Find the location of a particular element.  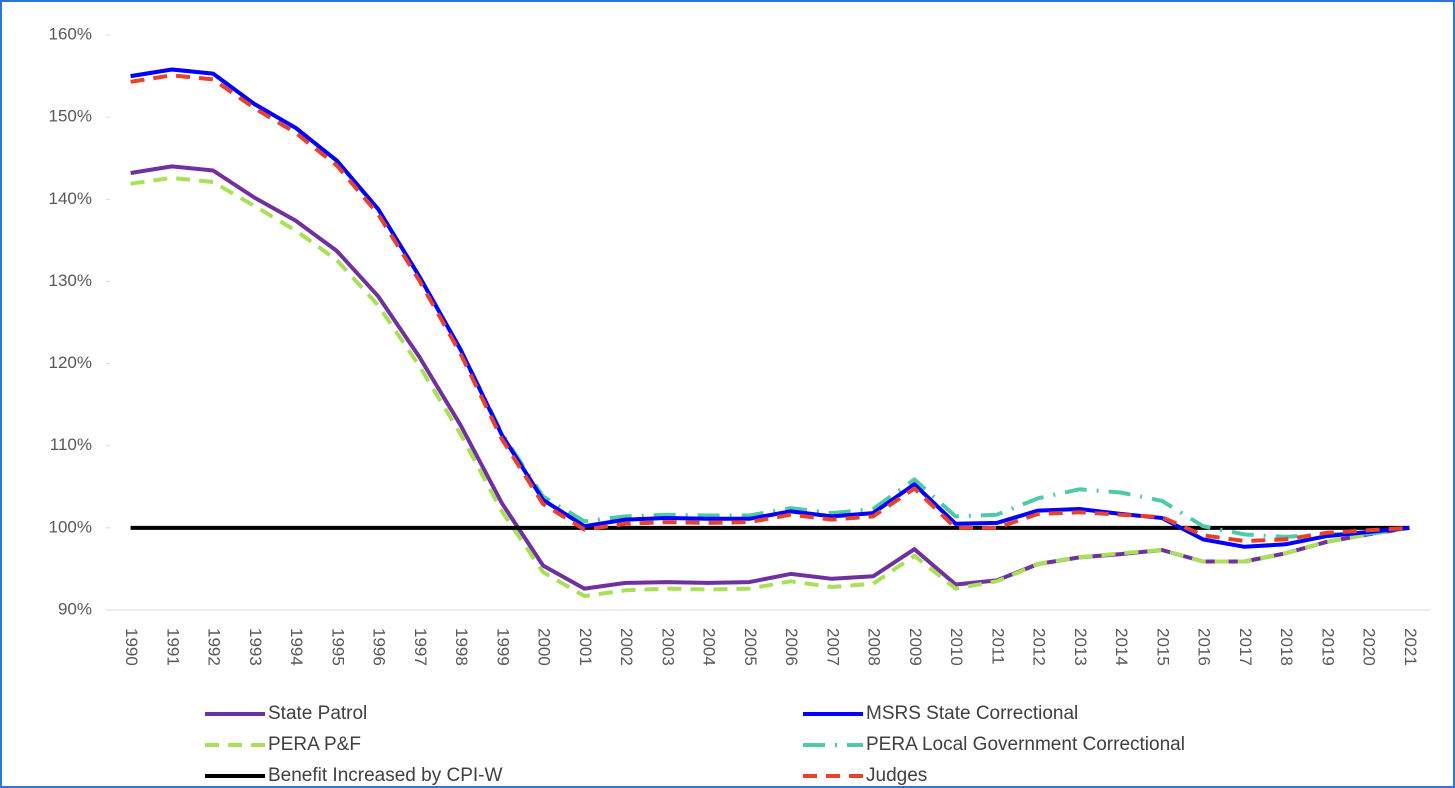

legend-label: Judges is located at coordinates (896, 775).